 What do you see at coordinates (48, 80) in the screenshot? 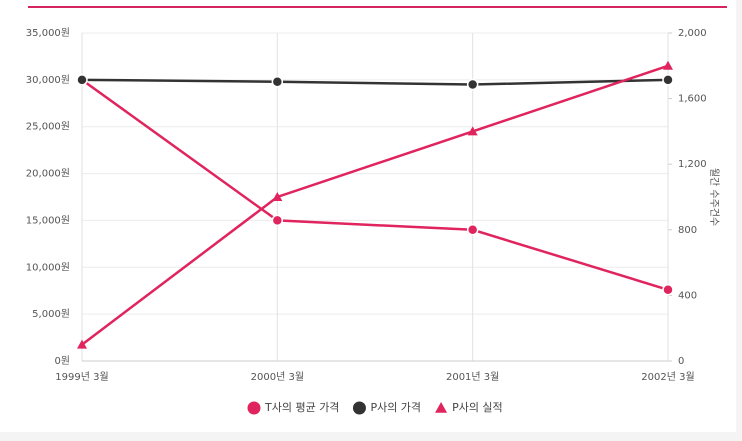
I see `y-tick-label: 30,000원` at bounding box center [48, 80].